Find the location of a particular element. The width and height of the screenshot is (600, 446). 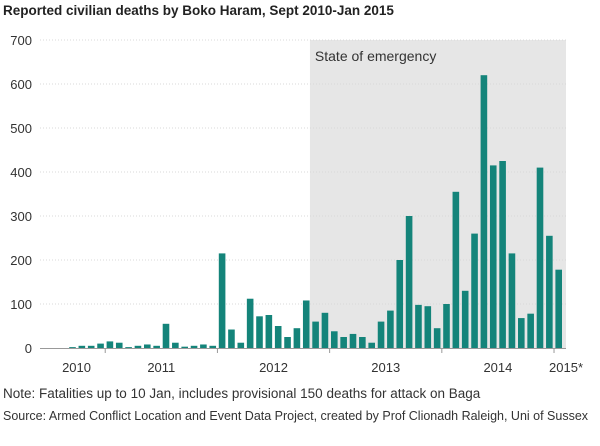

y-tick-label: 100 is located at coordinates (21, 304).